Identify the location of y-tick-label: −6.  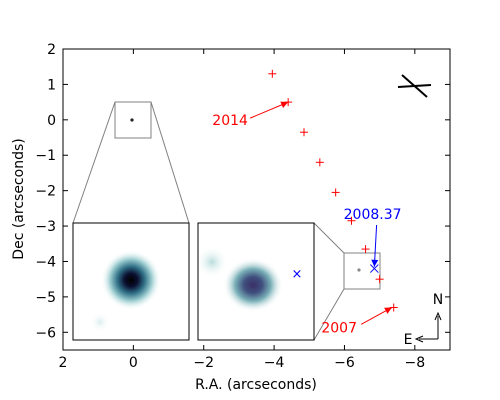
(45, 333).